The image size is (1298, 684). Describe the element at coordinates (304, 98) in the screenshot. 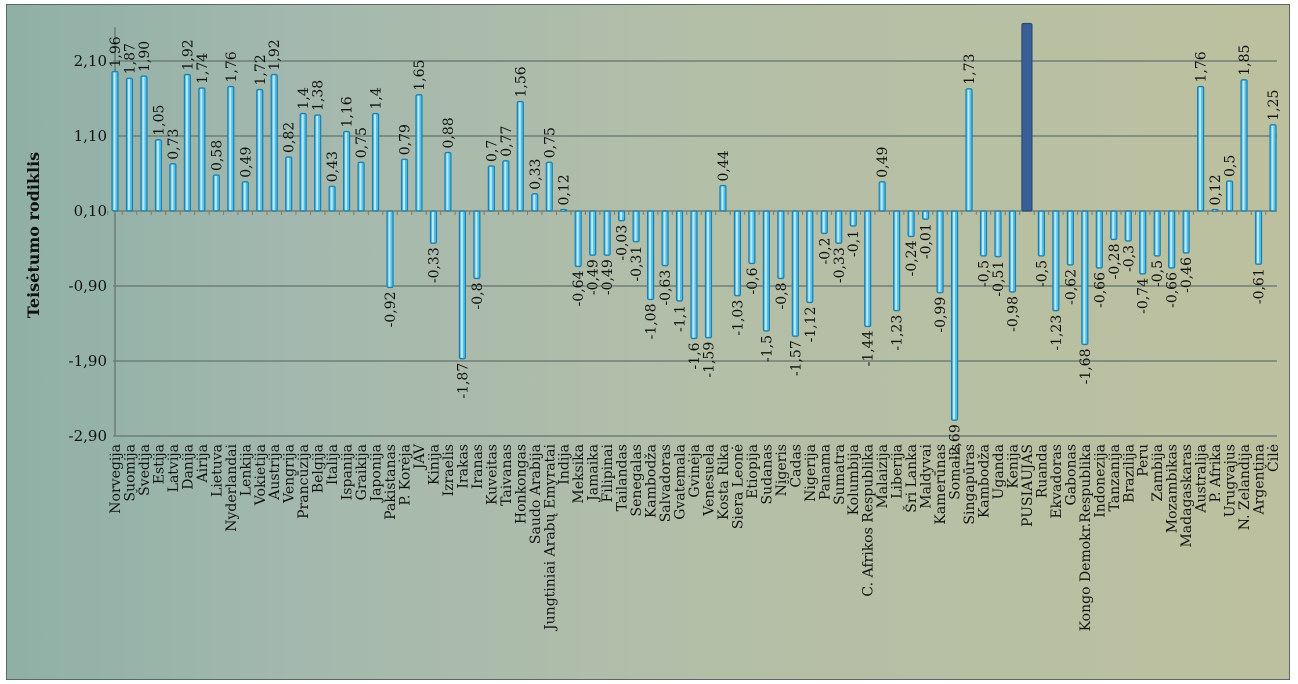

I see `value-label: 1,4` at that location.